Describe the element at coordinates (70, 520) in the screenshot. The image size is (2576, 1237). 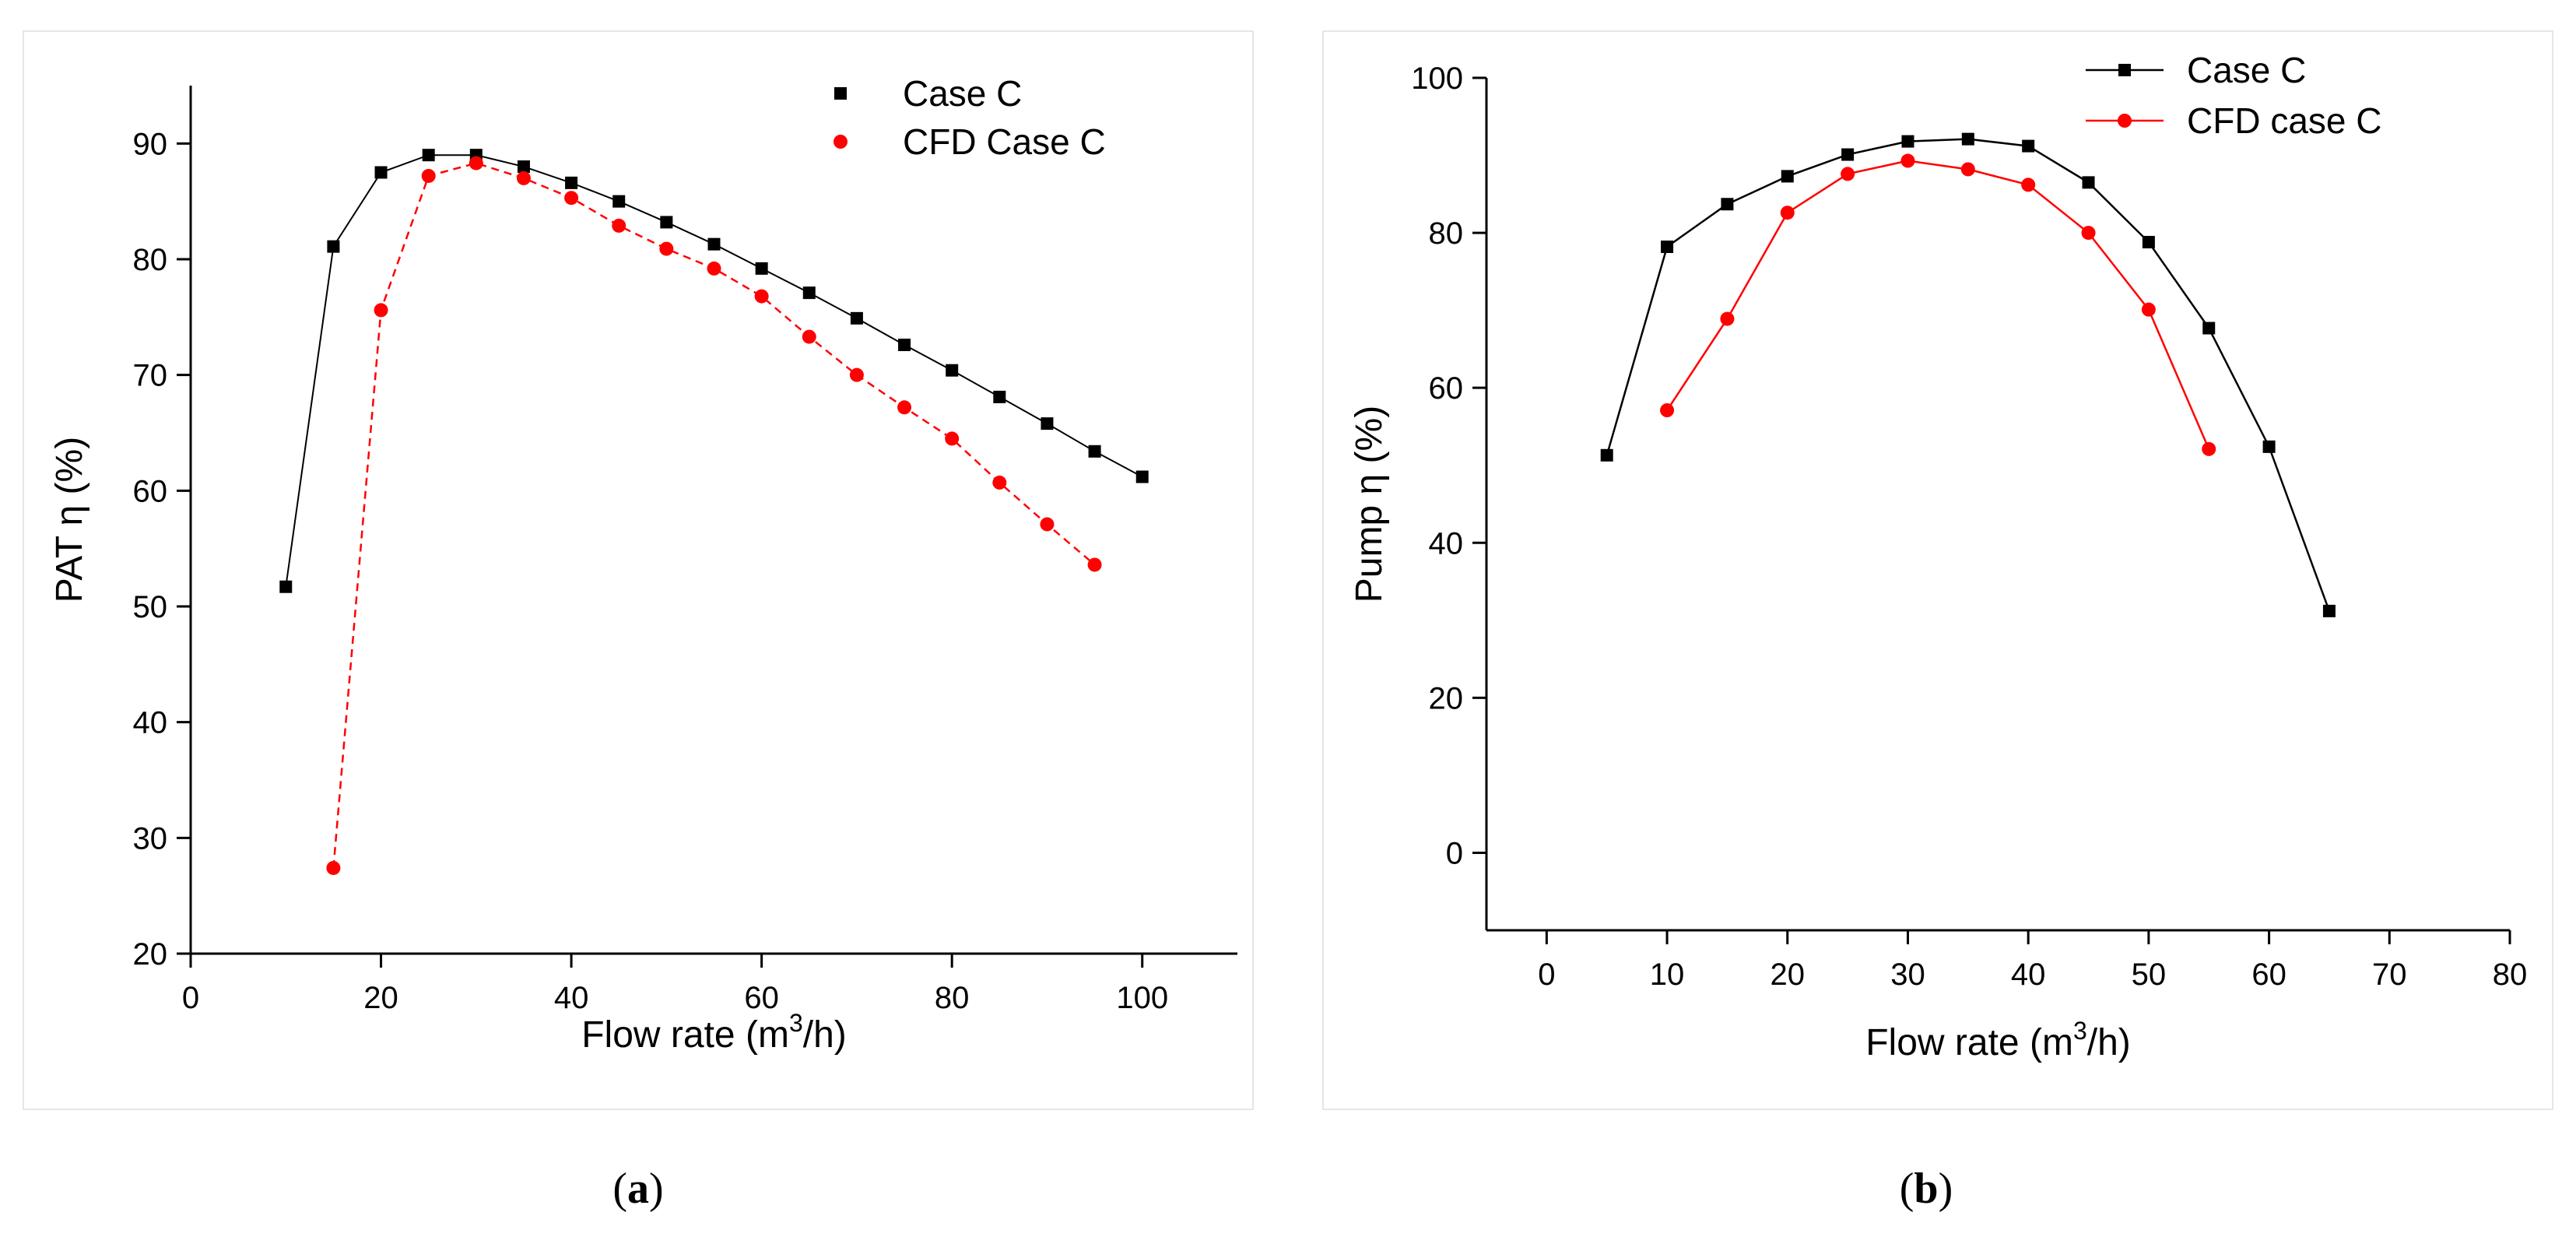
I see `panel-a-y-axis-title: PAT η (%)` at that location.